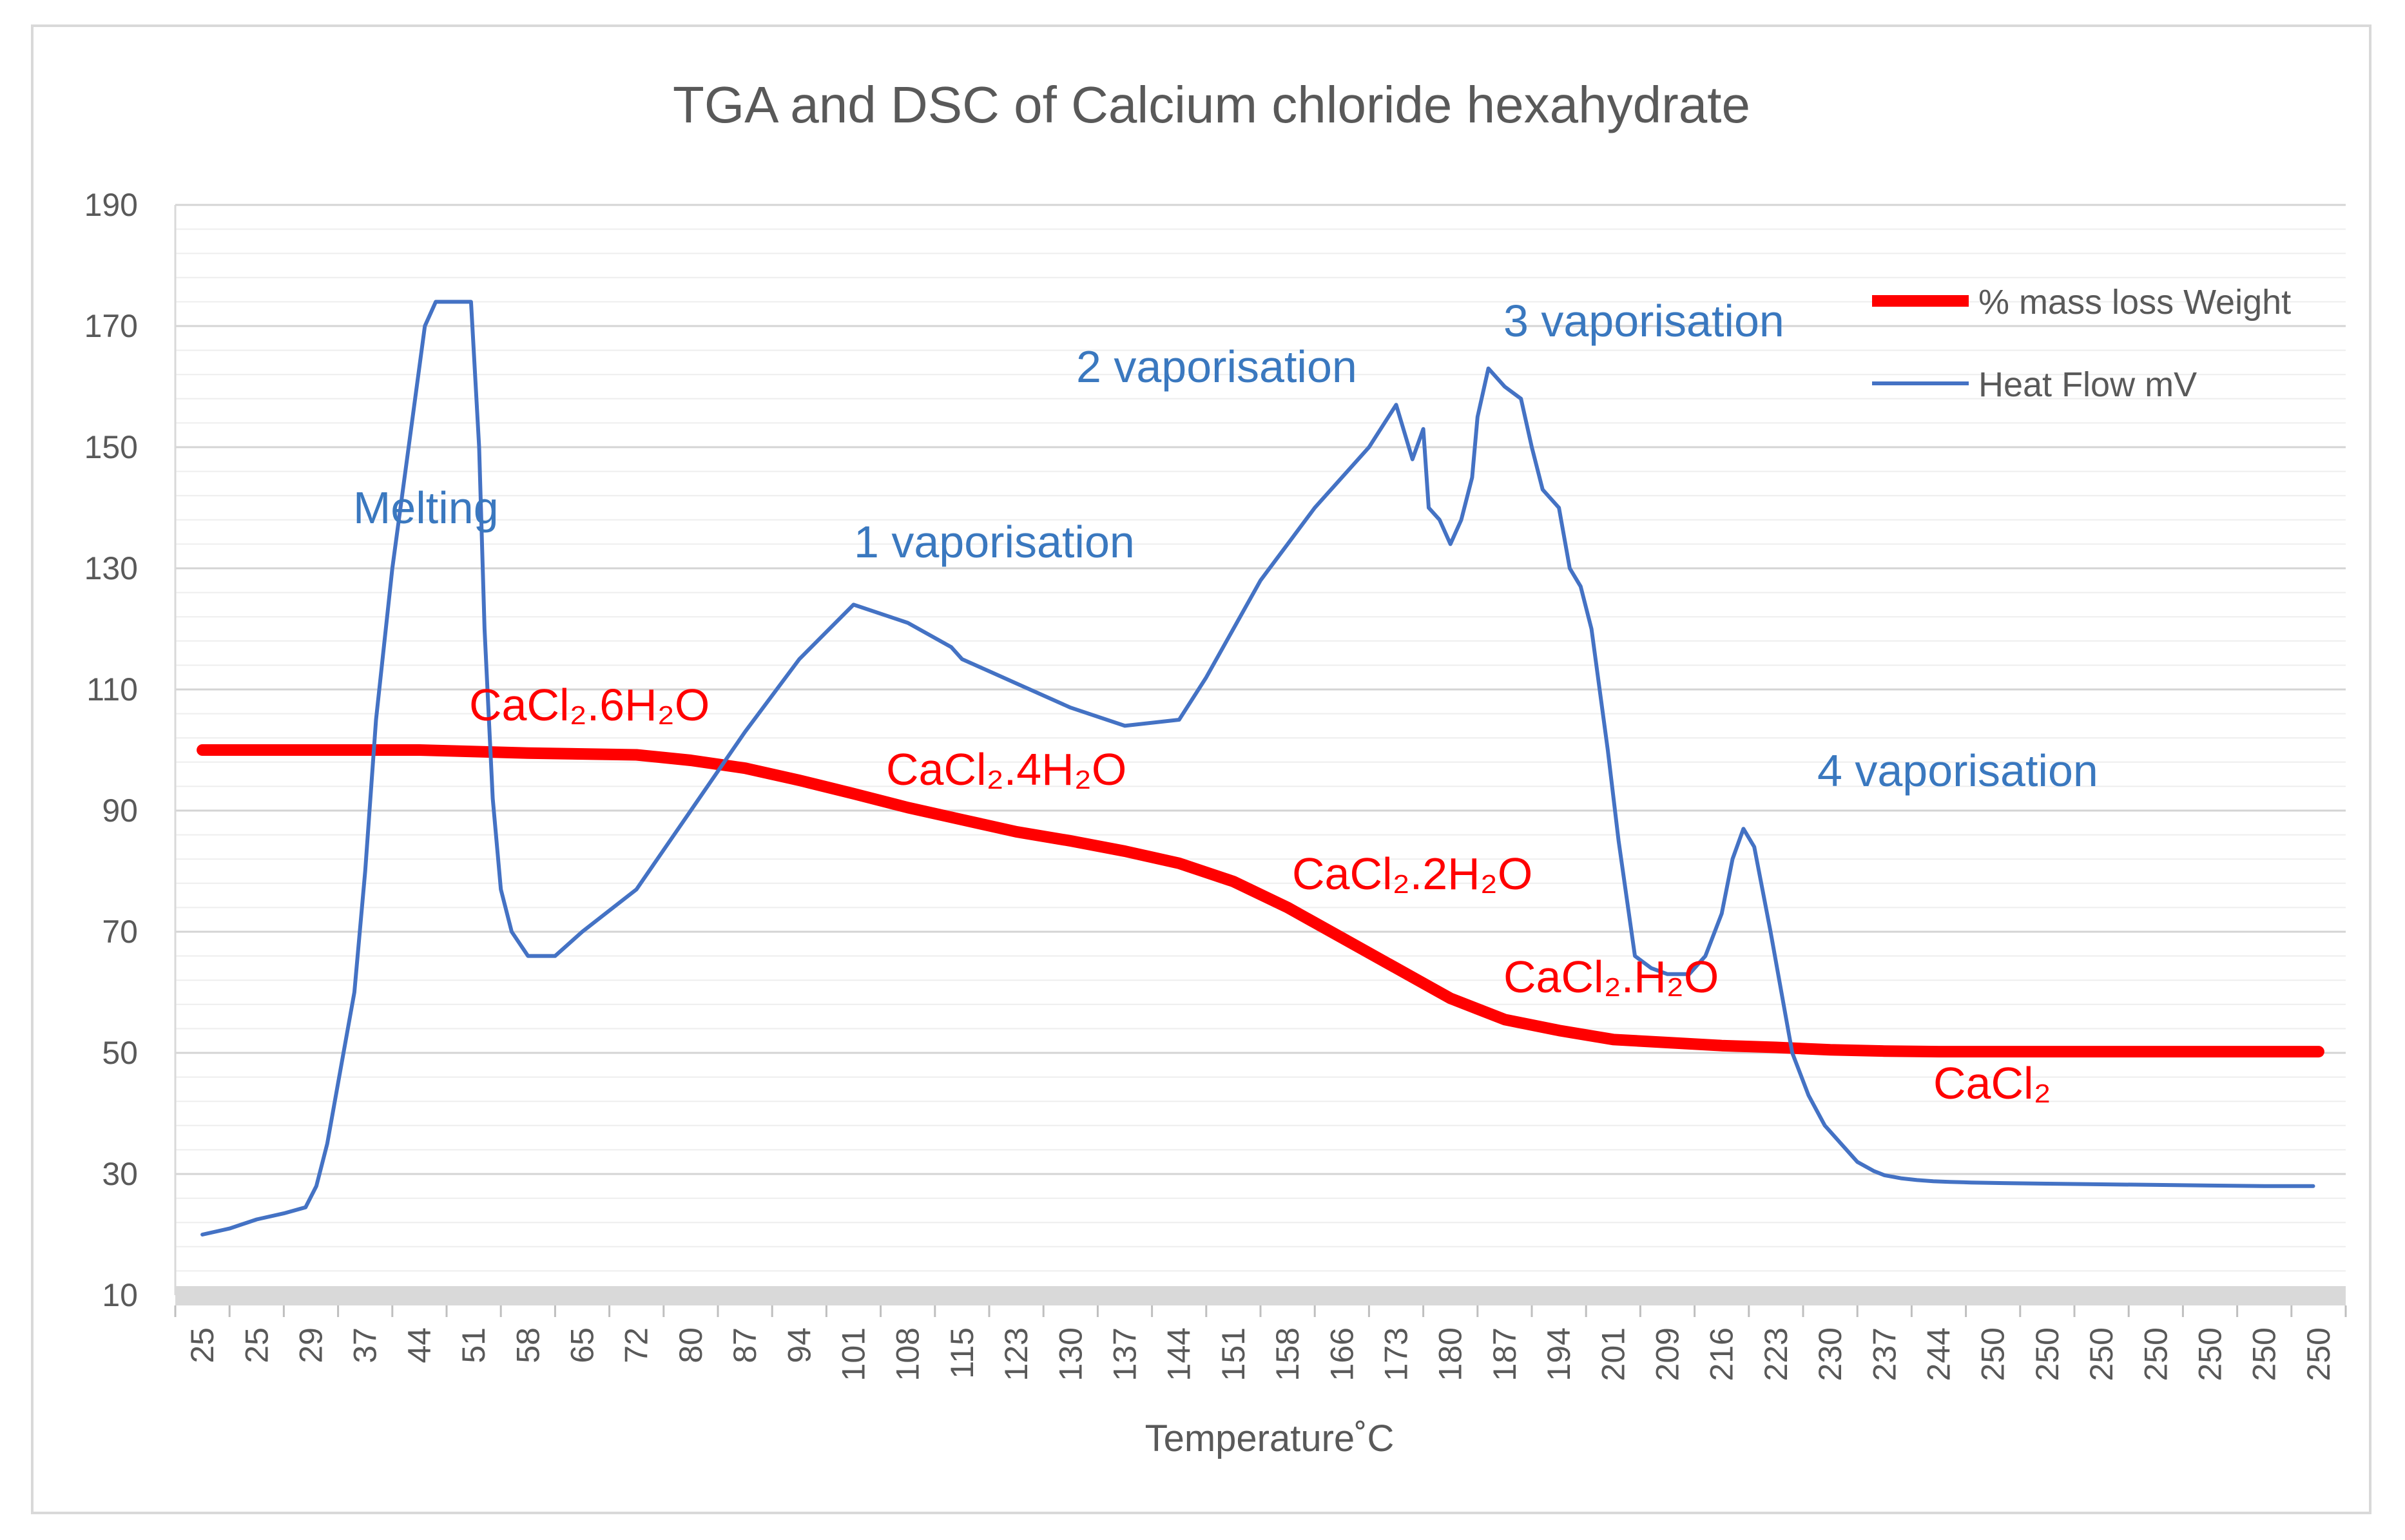 Image resolution: width=2405 pixels, height=1540 pixels. I want to click on x-axis-line, so click(1260, 1295).